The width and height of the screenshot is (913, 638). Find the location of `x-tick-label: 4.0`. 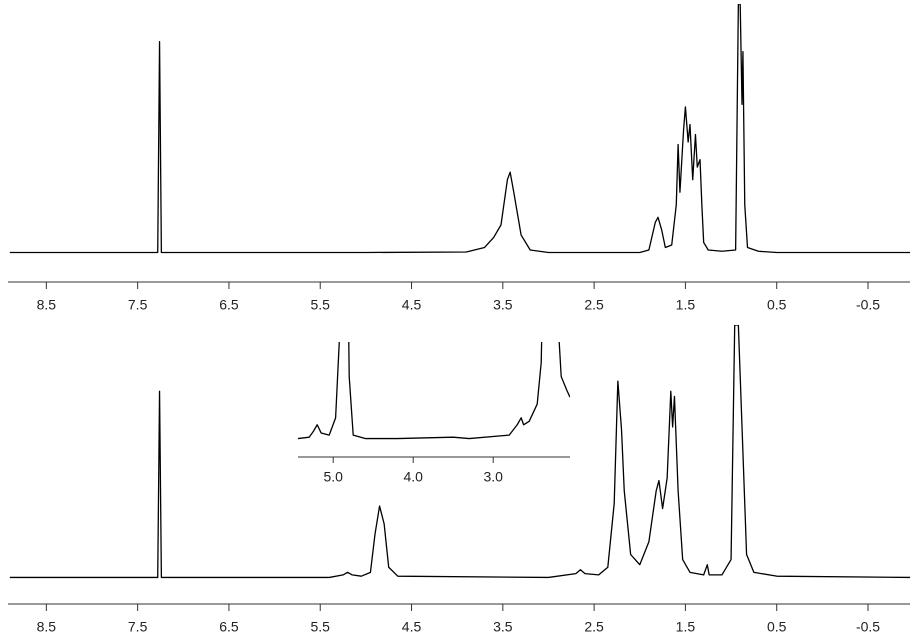

x-tick-label: 4.0 is located at coordinates (413, 477).